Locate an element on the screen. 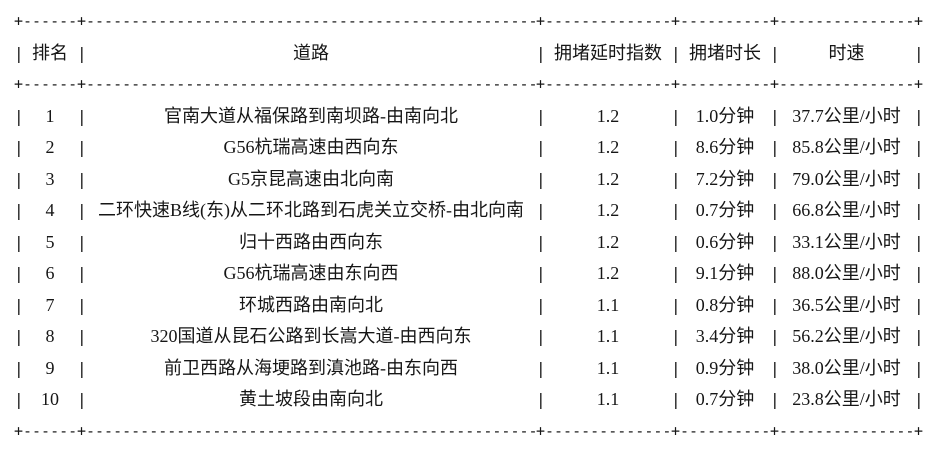  table-header-row: | 排名 | 道路 | 拥堵延时指数 | 拥堵时长 | 时速 | is located at coordinates (477, 54).